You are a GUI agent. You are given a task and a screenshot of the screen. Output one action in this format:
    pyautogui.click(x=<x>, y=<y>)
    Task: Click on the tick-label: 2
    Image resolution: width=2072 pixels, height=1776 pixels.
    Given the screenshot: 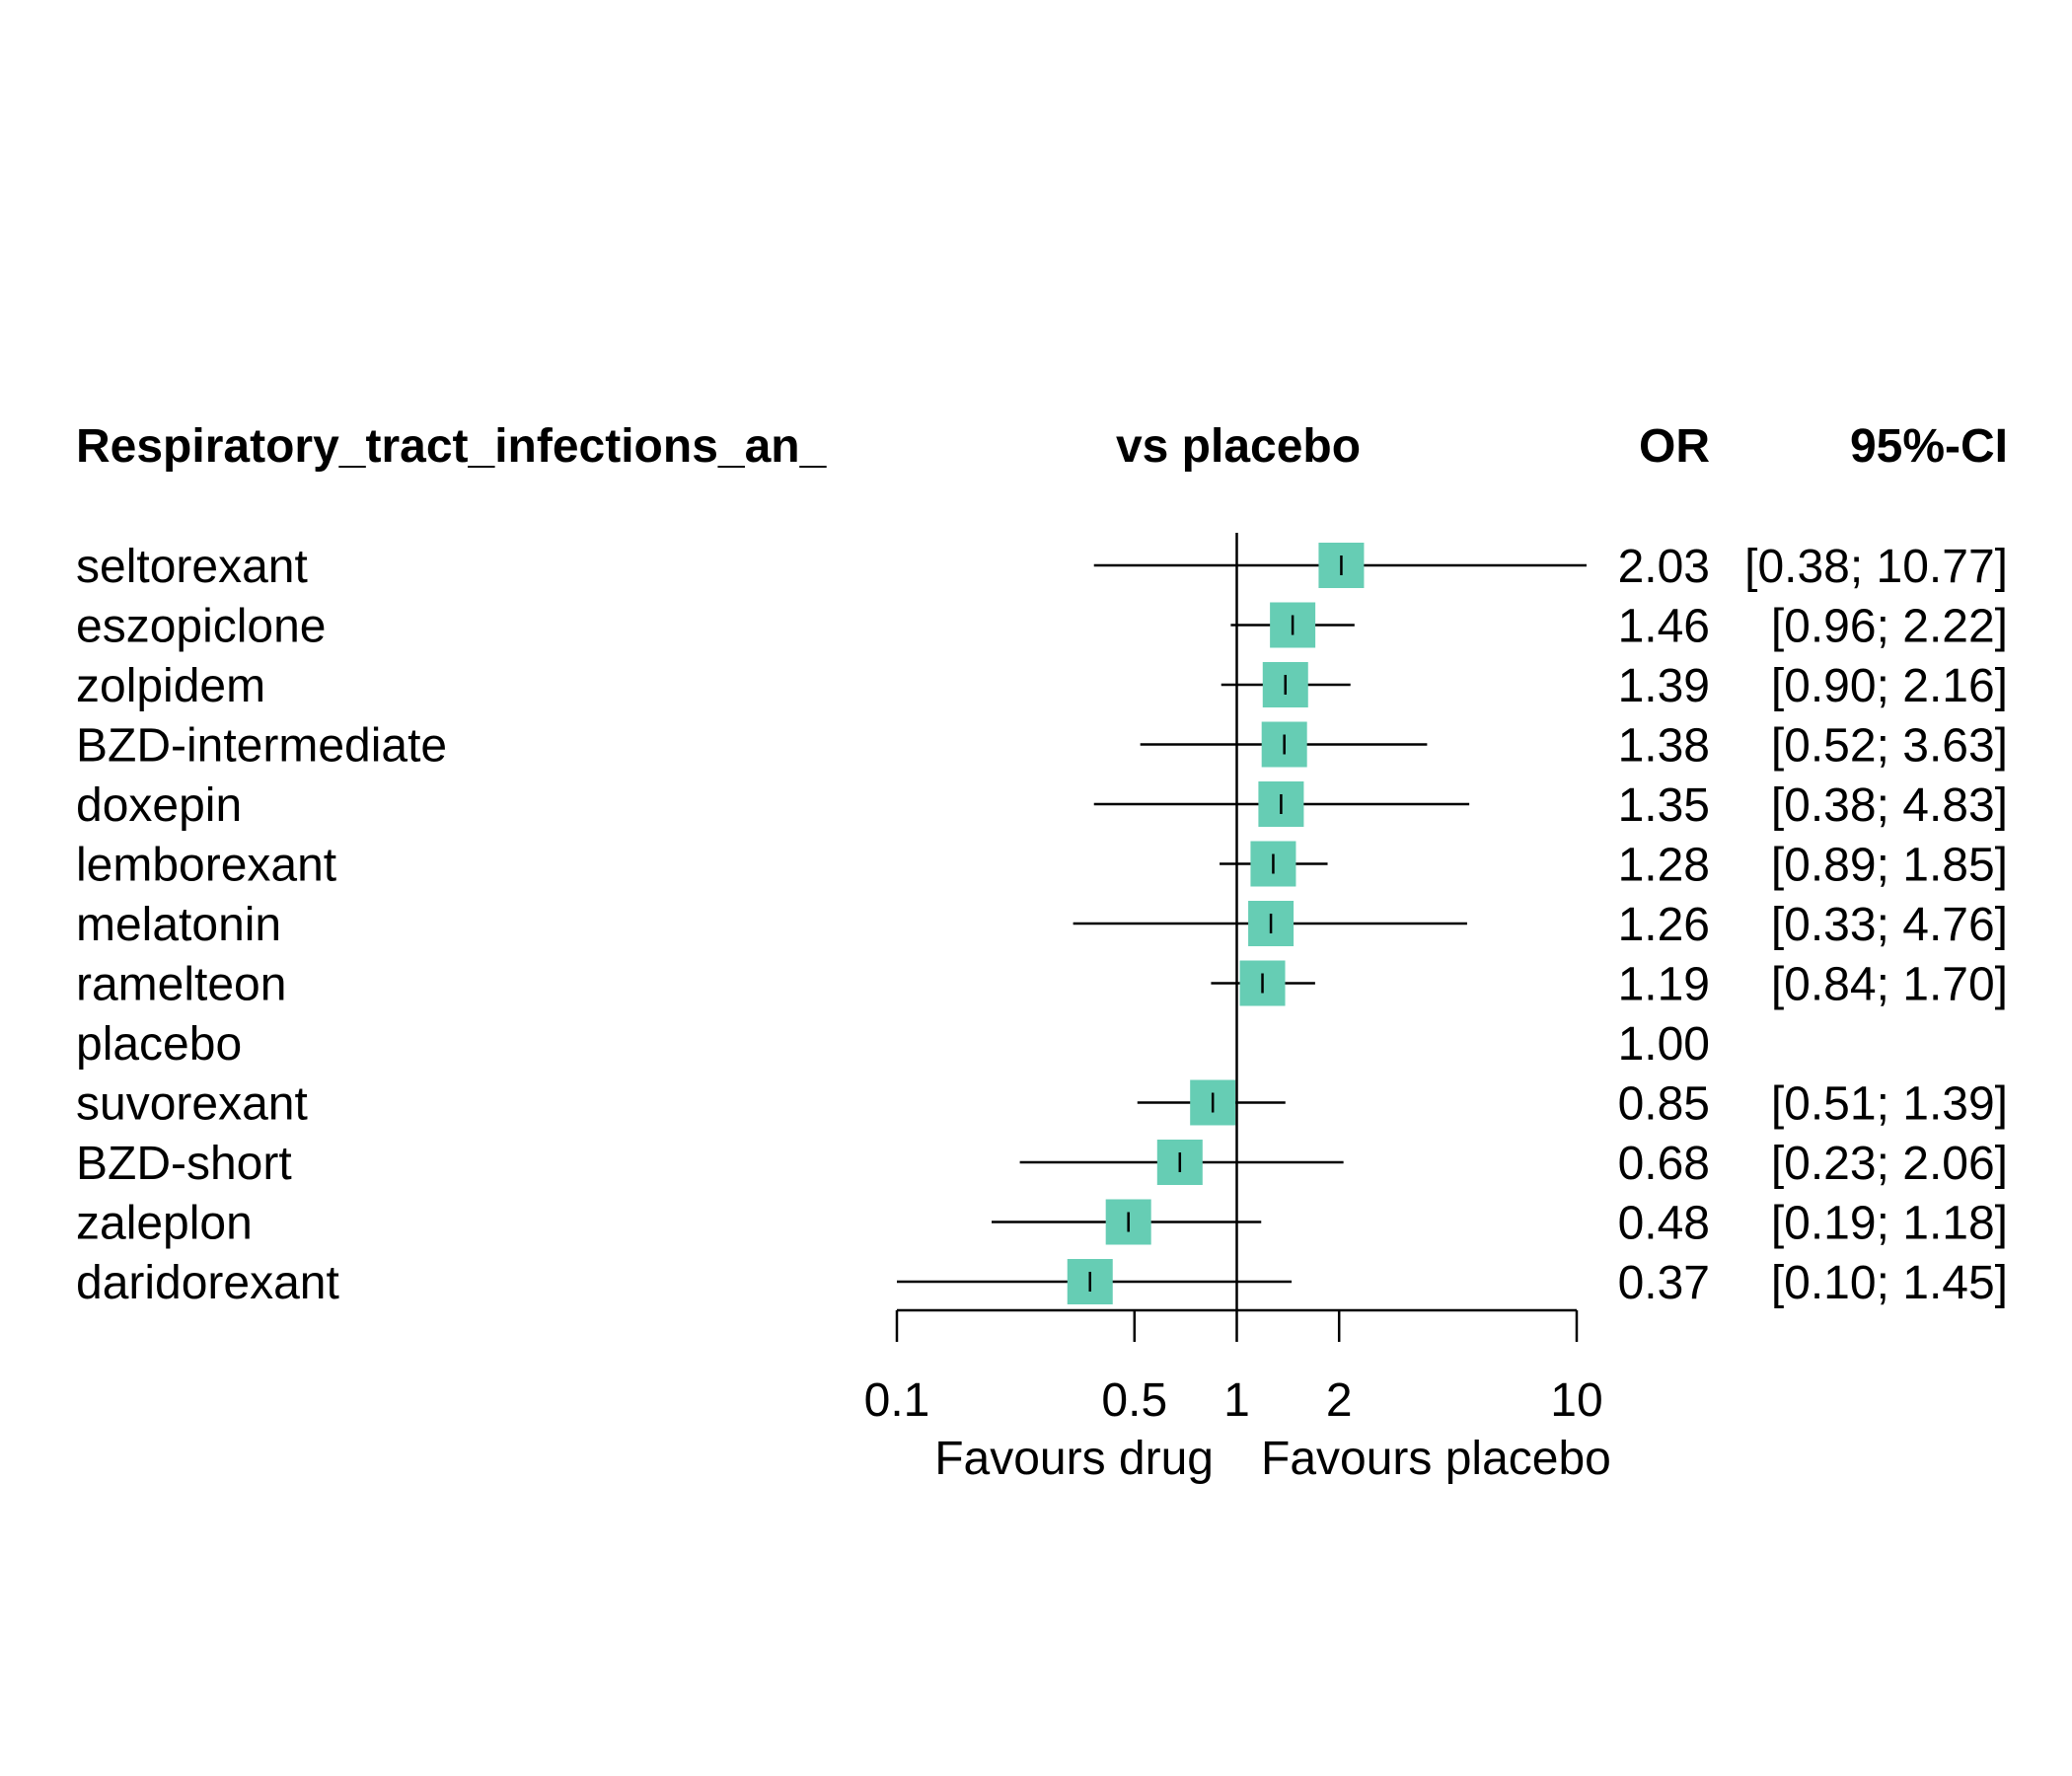 What is the action you would take?
    pyautogui.click(x=1340, y=1401)
    